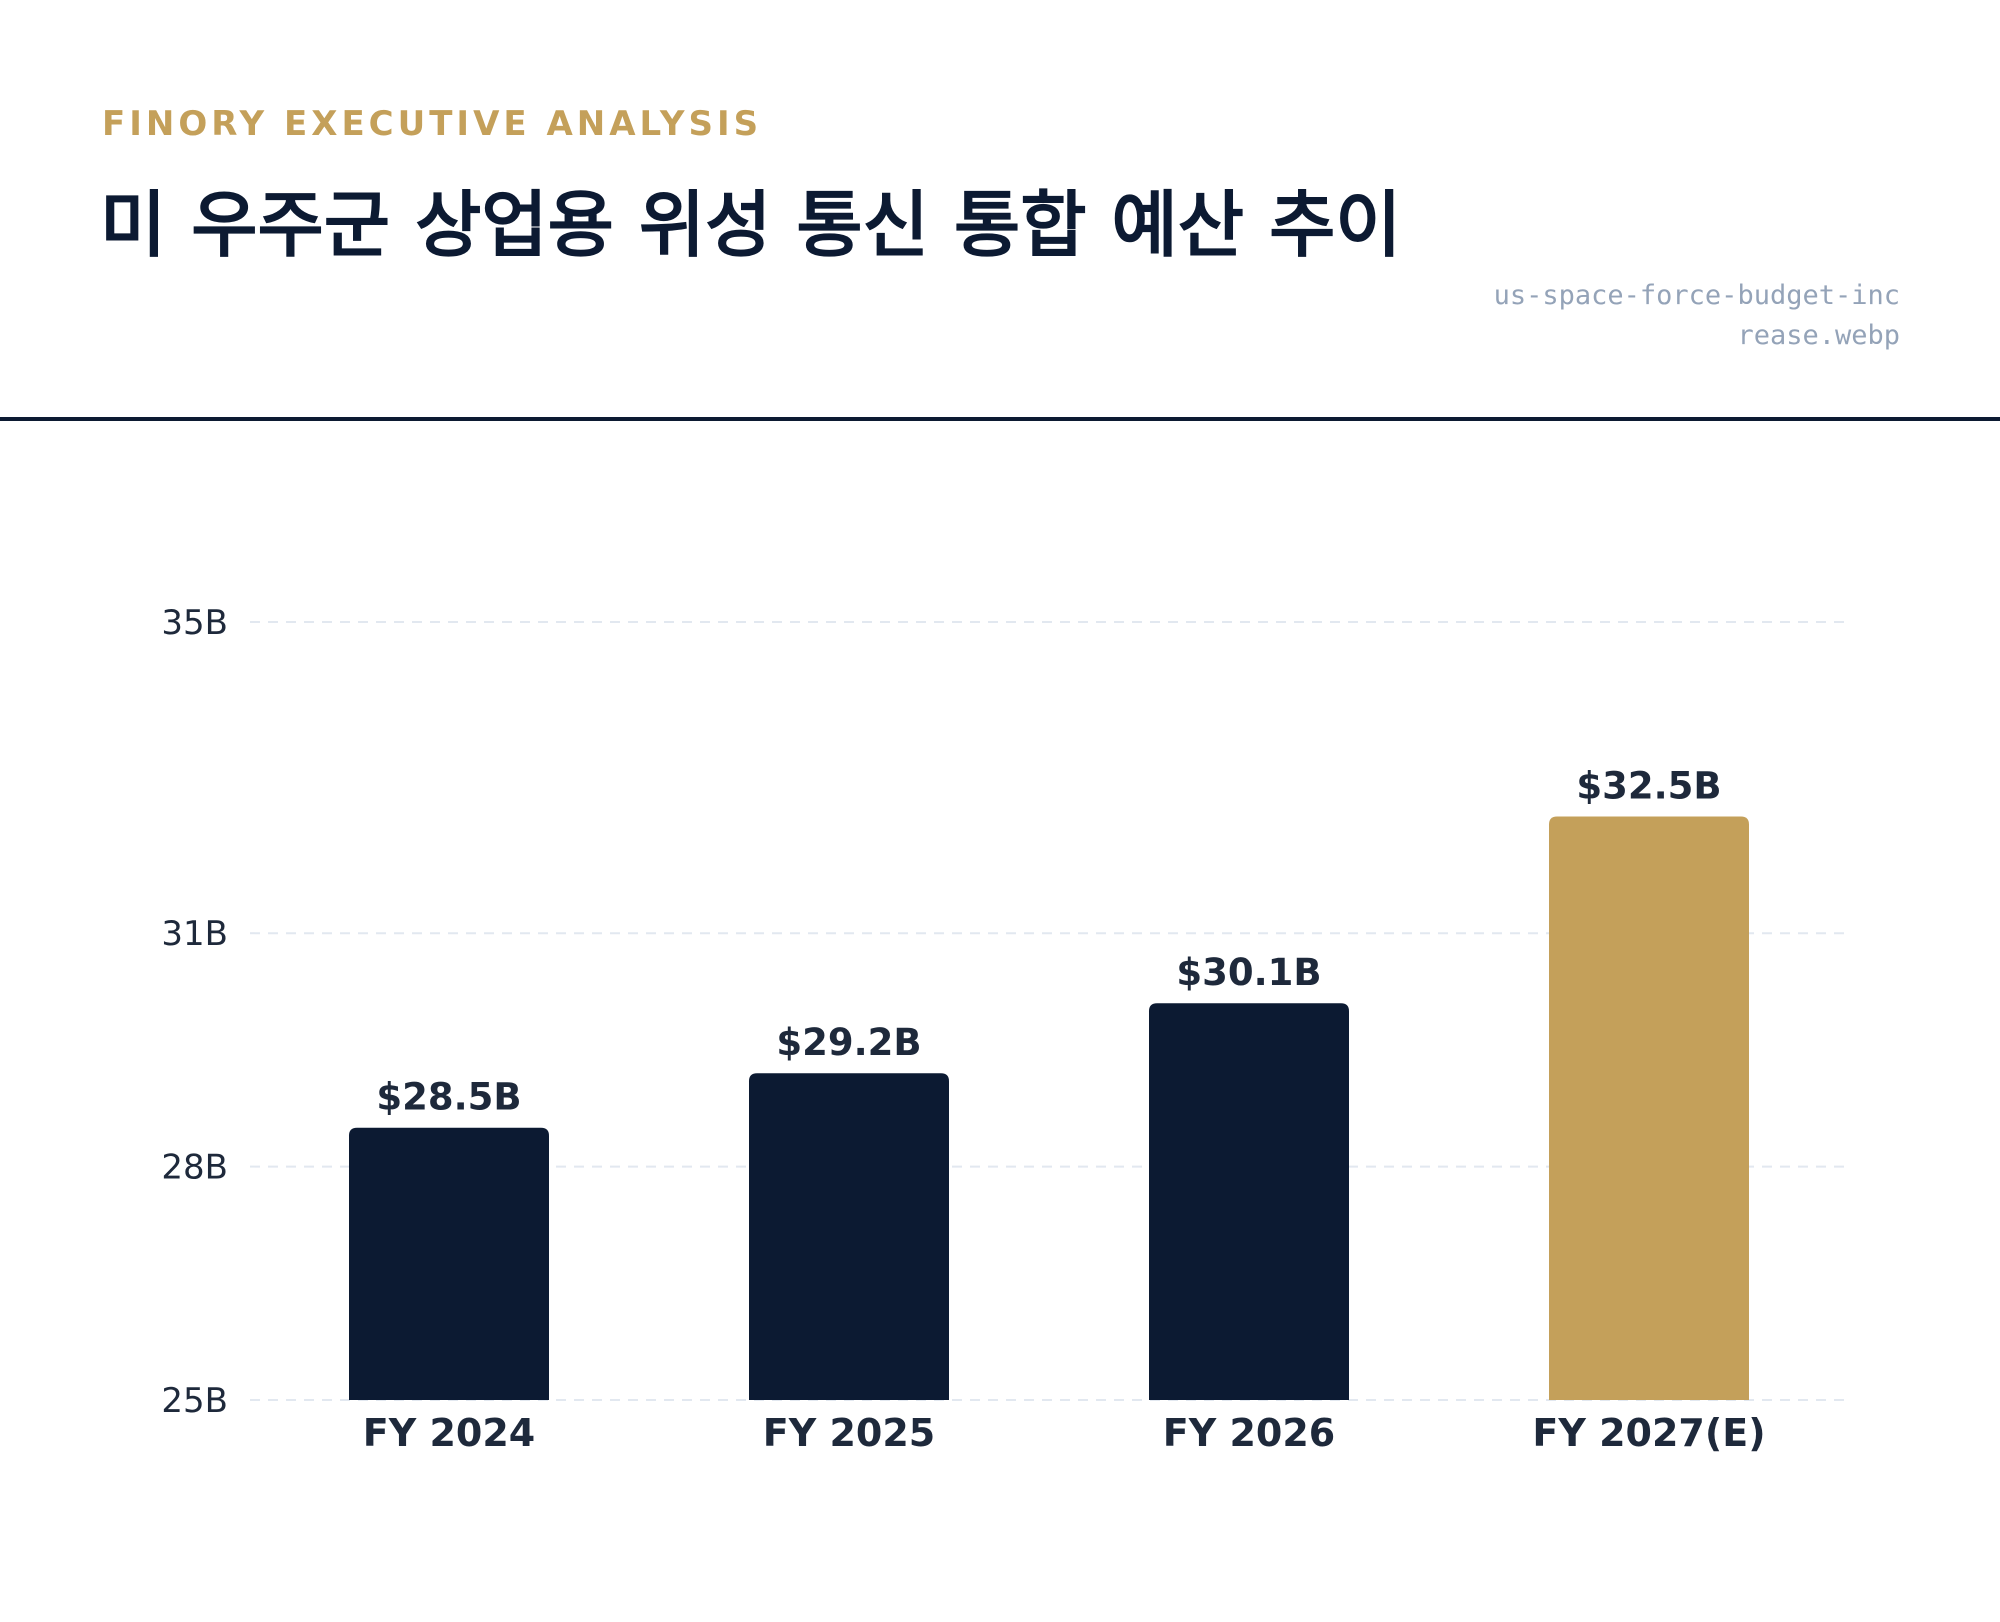  I want to click on x-tick-label: FY 2025, so click(849, 1433).